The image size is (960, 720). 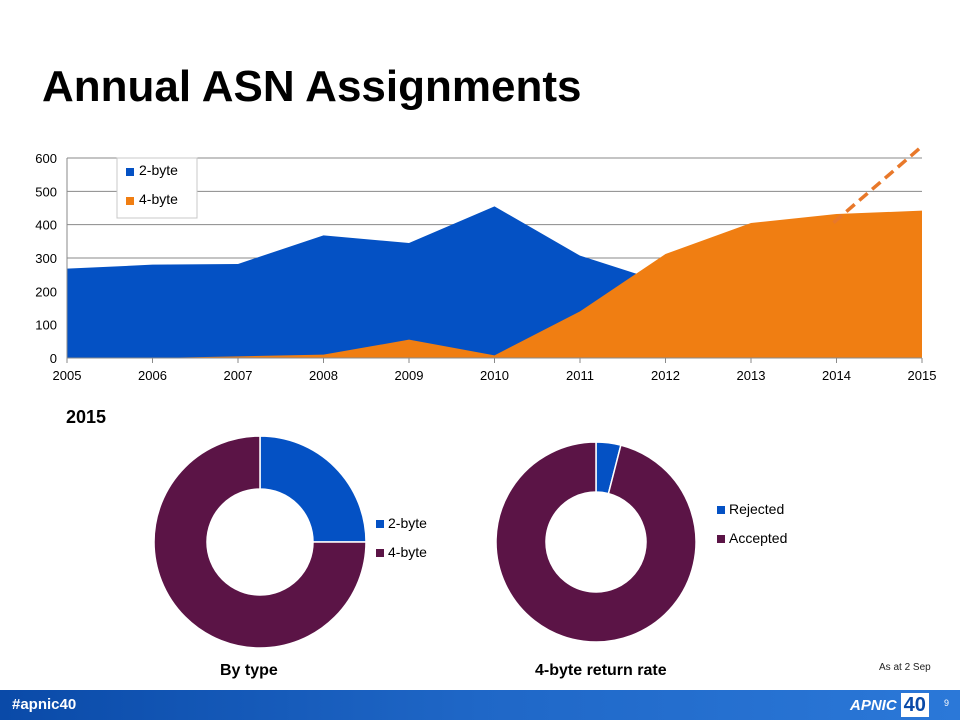 What do you see at coordinates (836, 375) in the screenshot?
I see `x-tick-label: 2014` at bounding box center [836, 375].